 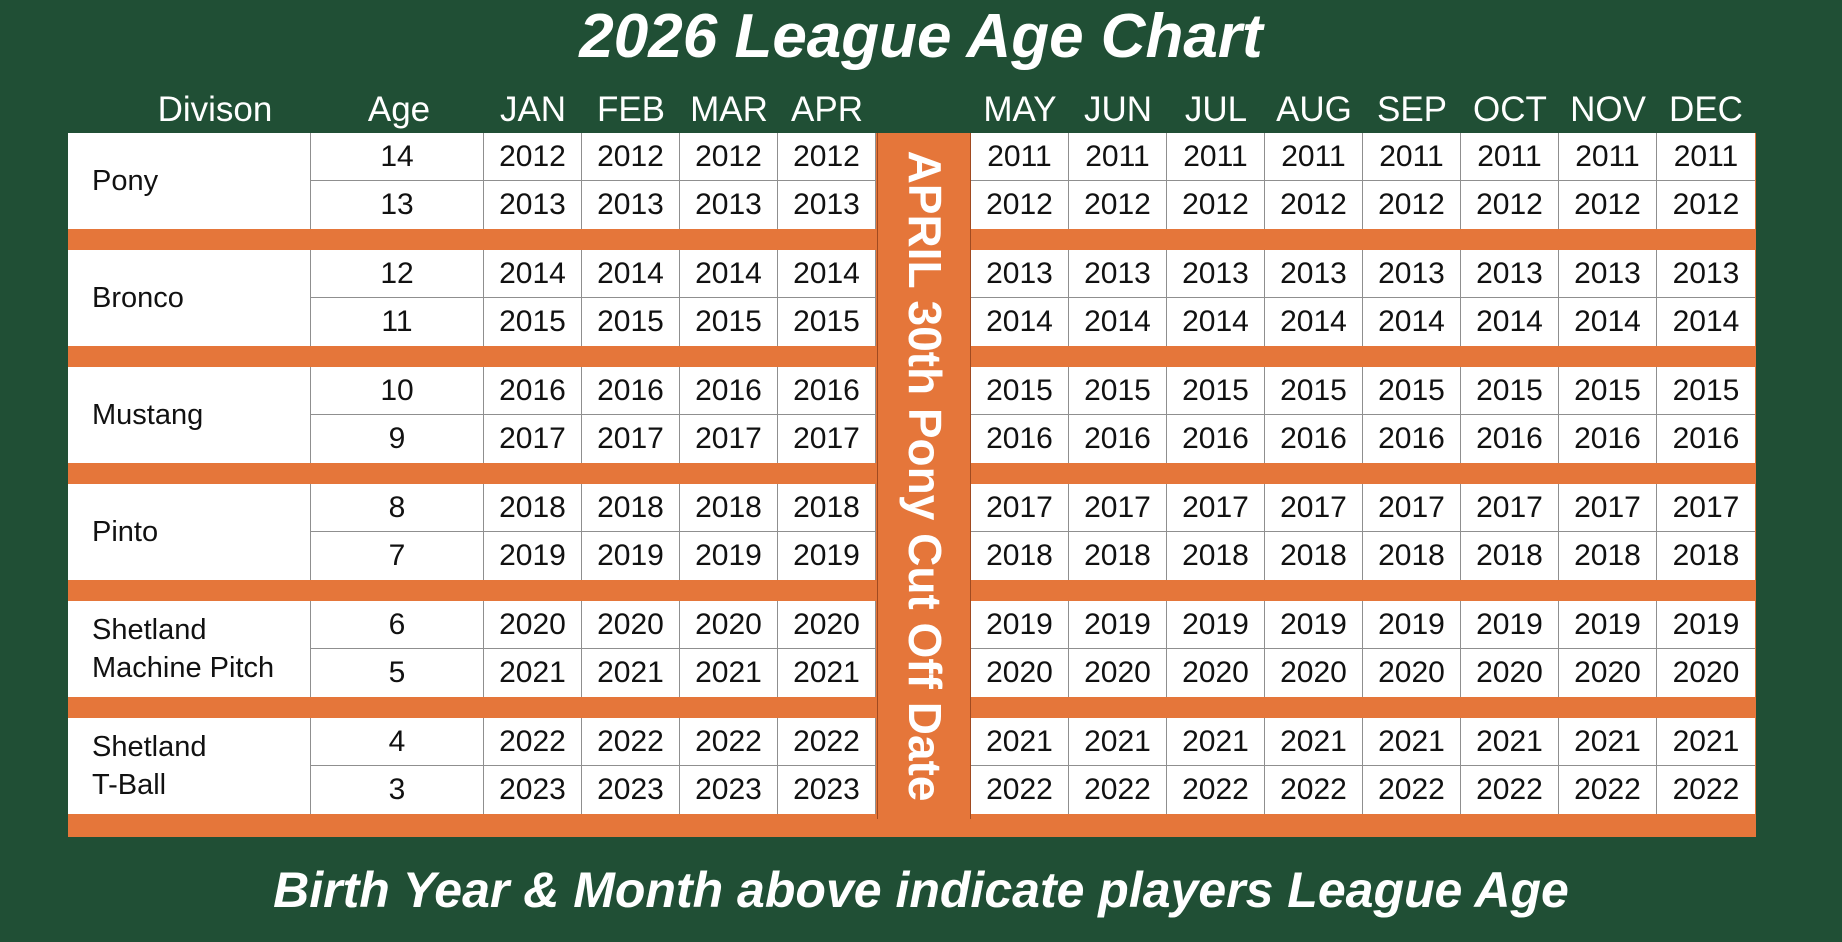 What do you see at coordinates (149, 630) in the screenshot?
I see `division-name-line: Shetland` at bounding box center [149, 630].